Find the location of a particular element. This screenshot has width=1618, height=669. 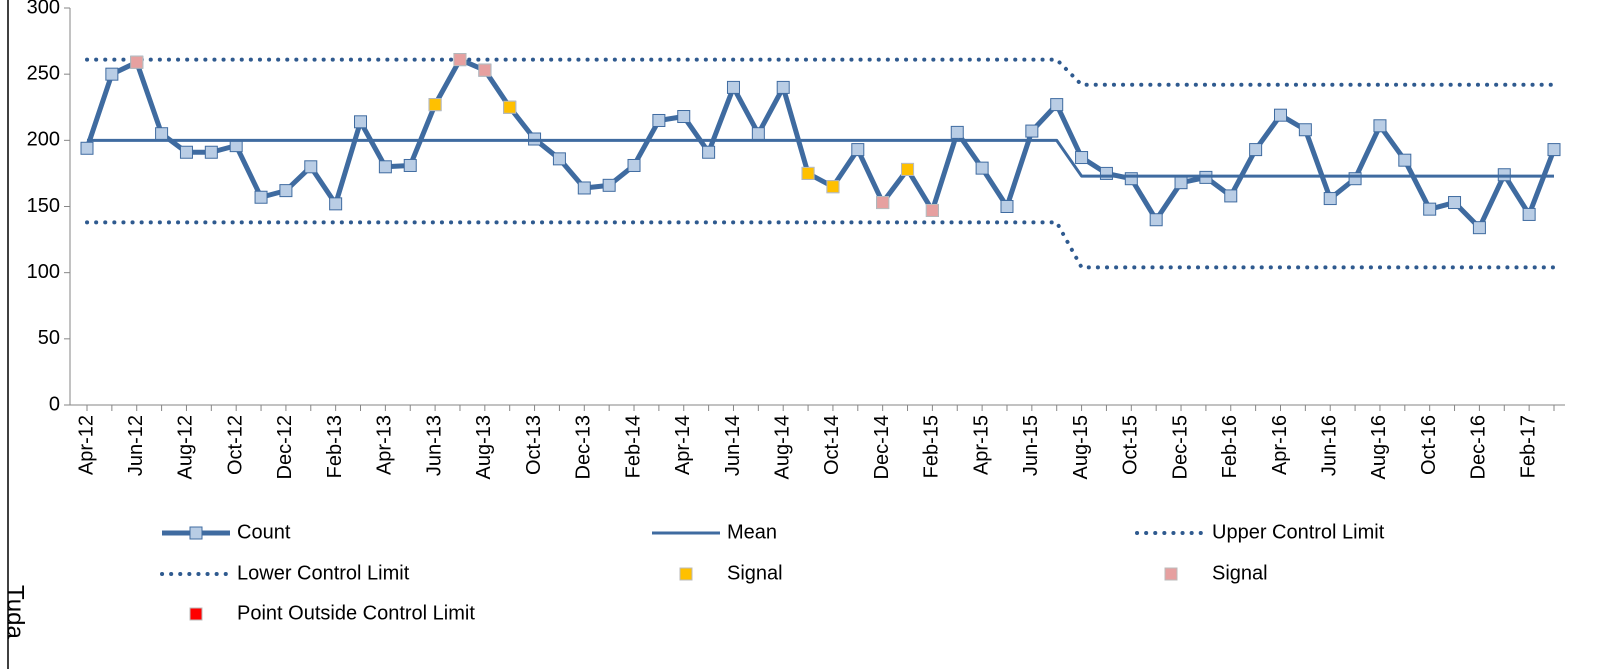

x-tick-label: Jun-13 is located at coordinates (434, 445).